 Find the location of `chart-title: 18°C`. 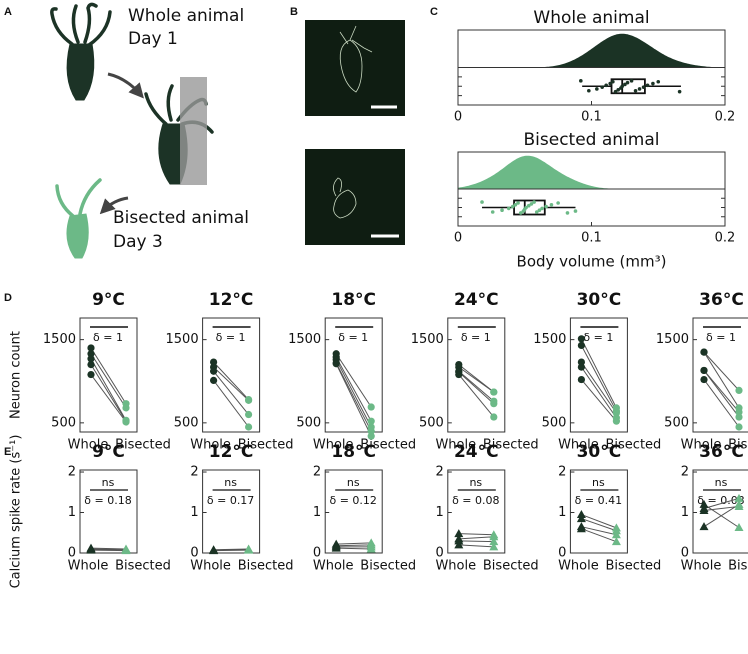

chart-title: 18°C is located at coordinates (353, 300).